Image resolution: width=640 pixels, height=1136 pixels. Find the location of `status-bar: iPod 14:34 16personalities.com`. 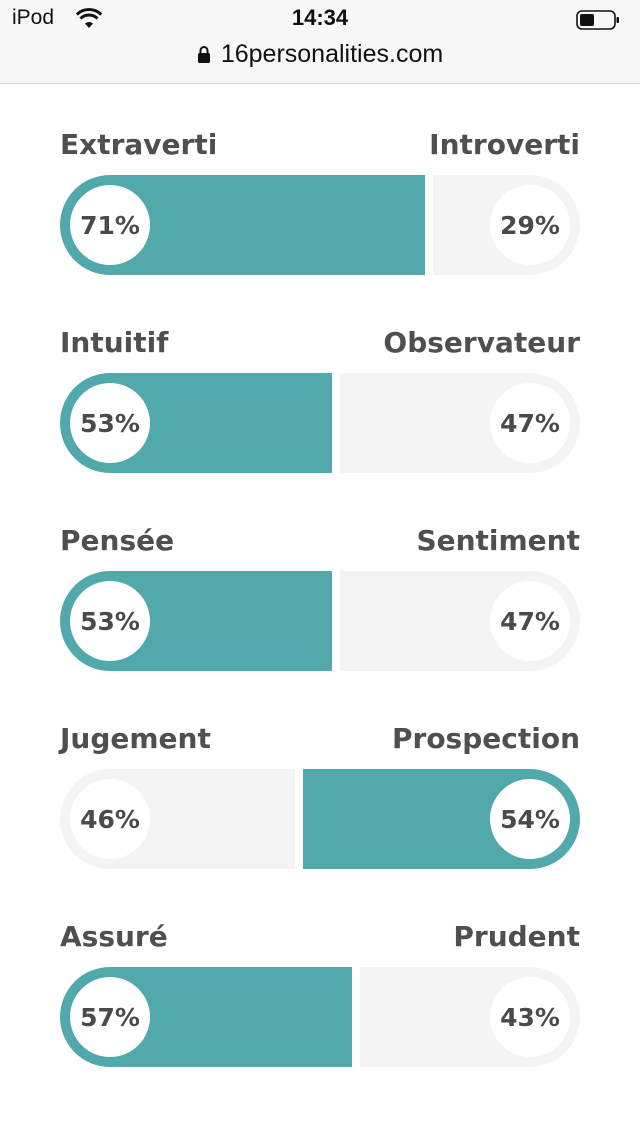

status-bar: iPod 14:34 16personalities.com is located at coordinates (320, 42).